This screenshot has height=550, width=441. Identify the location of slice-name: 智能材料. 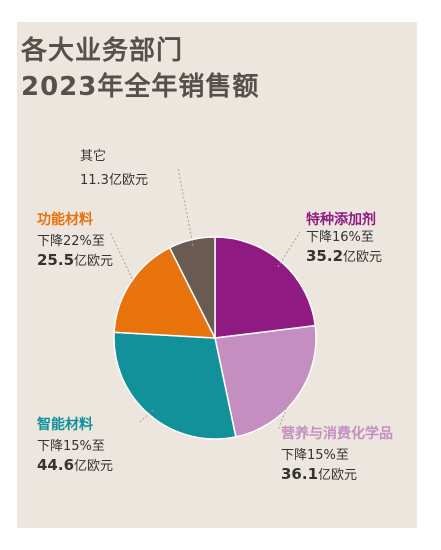
(65, 425).